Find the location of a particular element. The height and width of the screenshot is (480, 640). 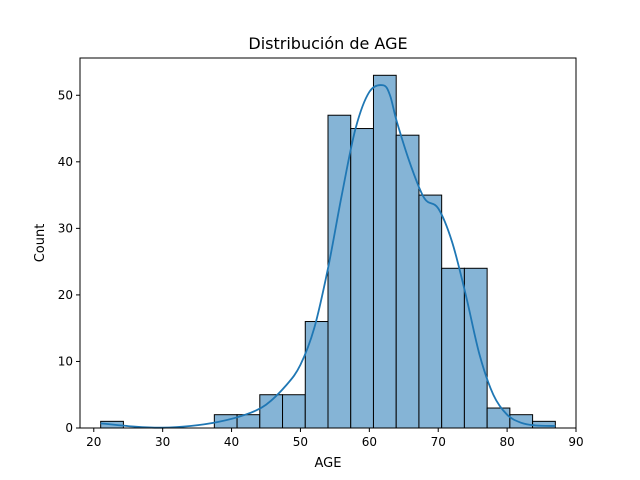

x-axis-label: AGE is located at coordinates (328, 463).